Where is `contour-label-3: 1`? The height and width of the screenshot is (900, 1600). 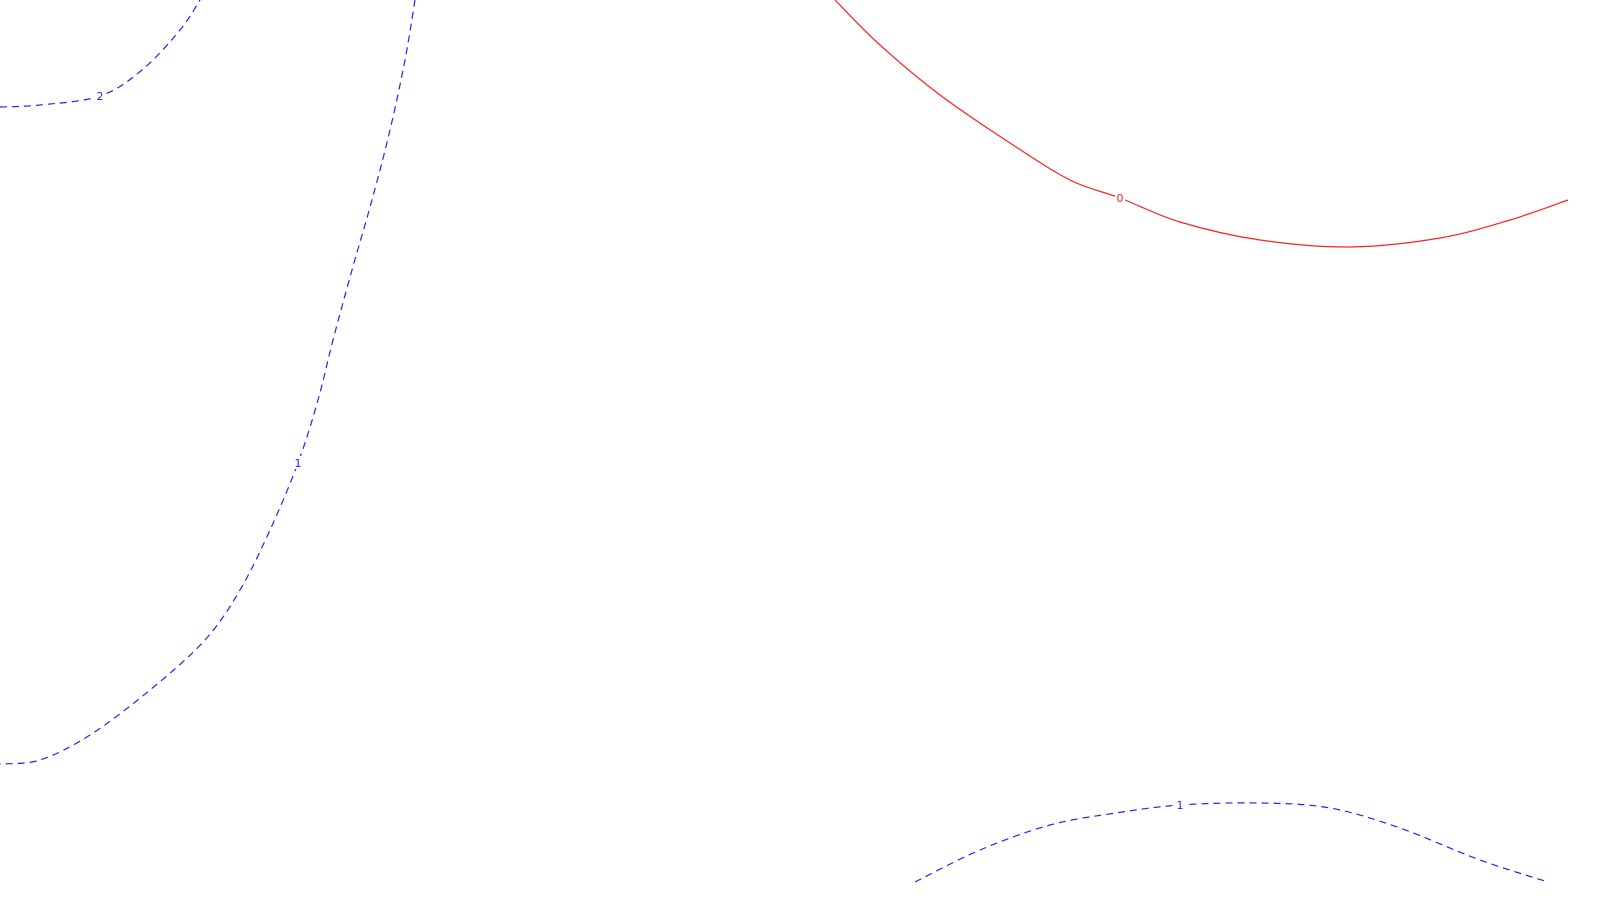 contour-label-3: 1 is located at coordinates (1180, 805).